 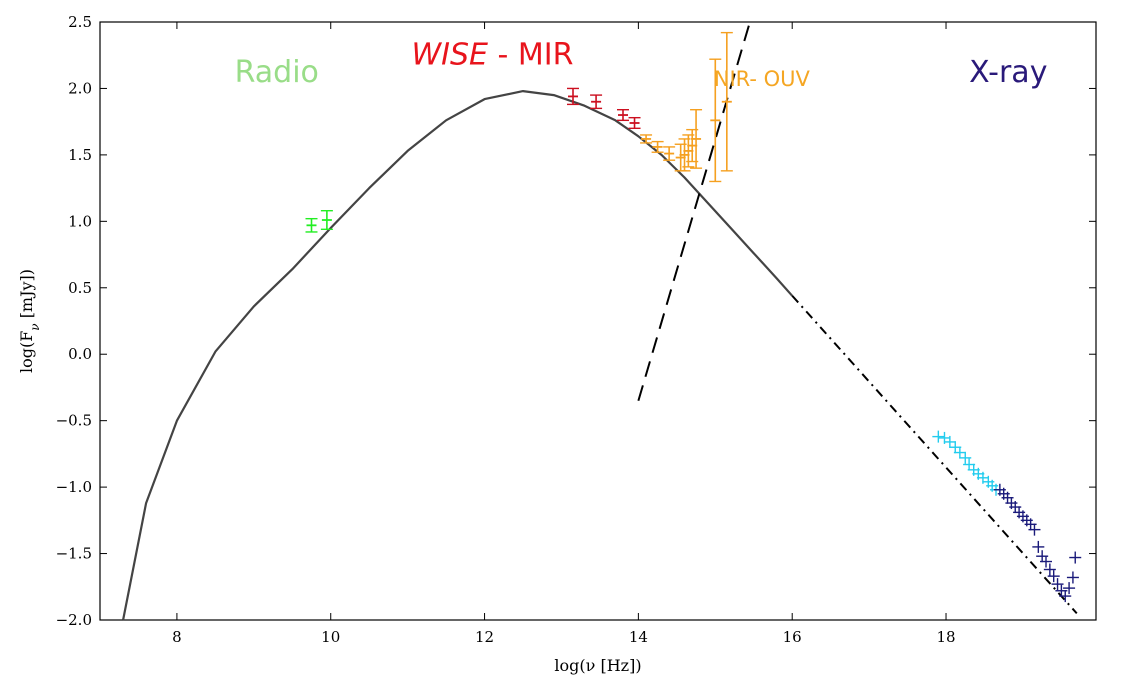 I want to click on region-labels: Radio WISE - MIR NIR- OUV X-ray, so click(x=641, y=64).